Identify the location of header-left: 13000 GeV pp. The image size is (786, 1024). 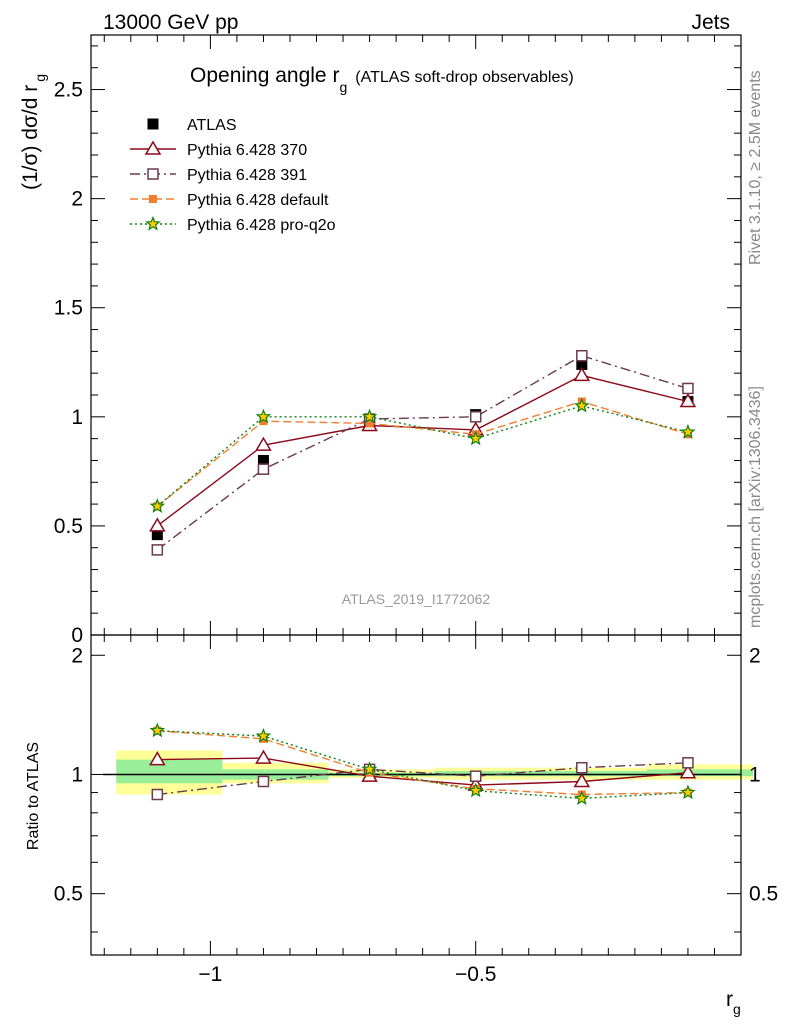
(170, 22).